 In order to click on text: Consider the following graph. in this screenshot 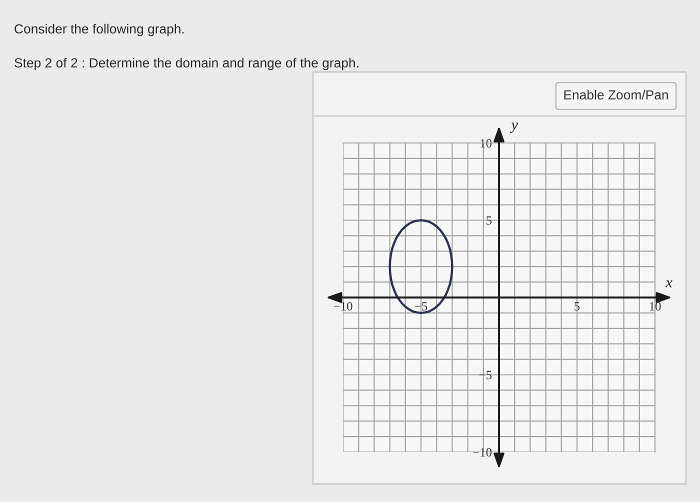, I will do `click(99, 30)`.